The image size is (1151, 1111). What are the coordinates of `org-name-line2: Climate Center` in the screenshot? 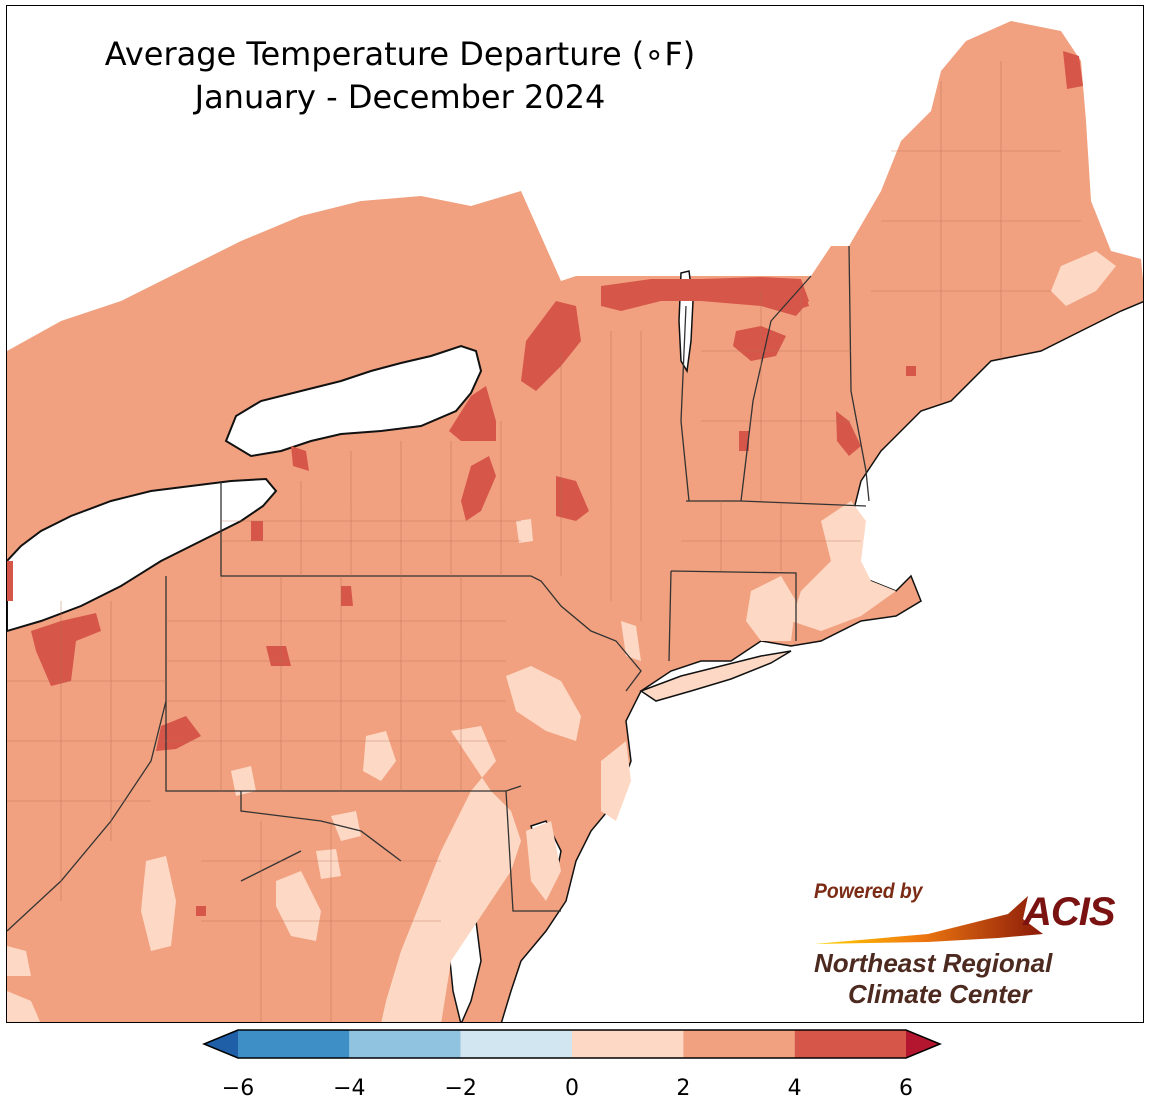 It's located at (940, 994).